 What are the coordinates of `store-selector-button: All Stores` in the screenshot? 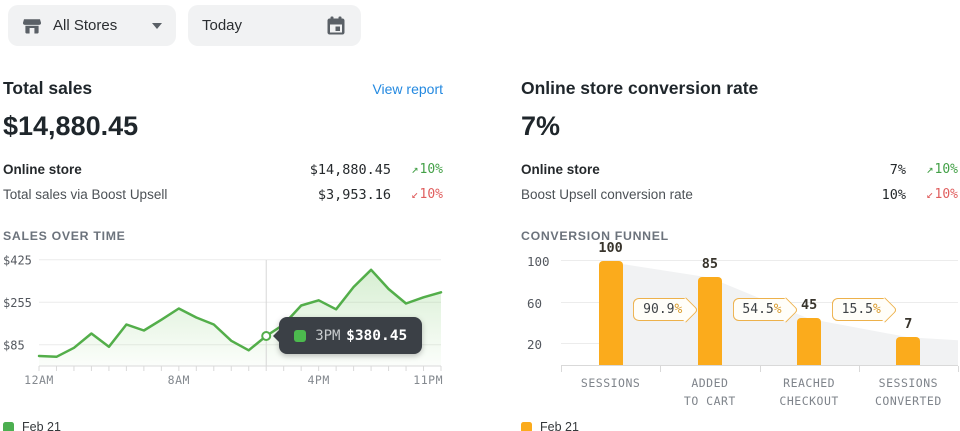 It's located at (92, 25).